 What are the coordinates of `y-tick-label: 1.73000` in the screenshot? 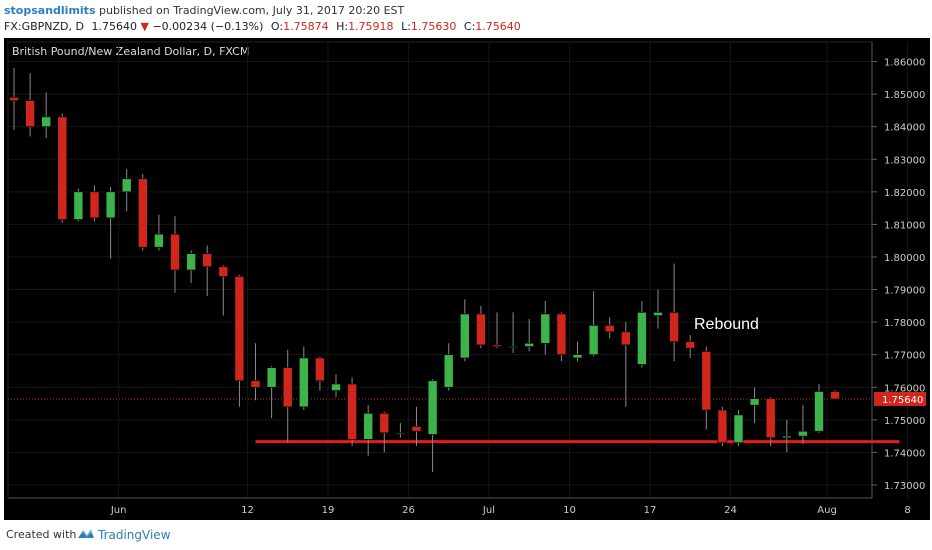 It's located at (904, 486).